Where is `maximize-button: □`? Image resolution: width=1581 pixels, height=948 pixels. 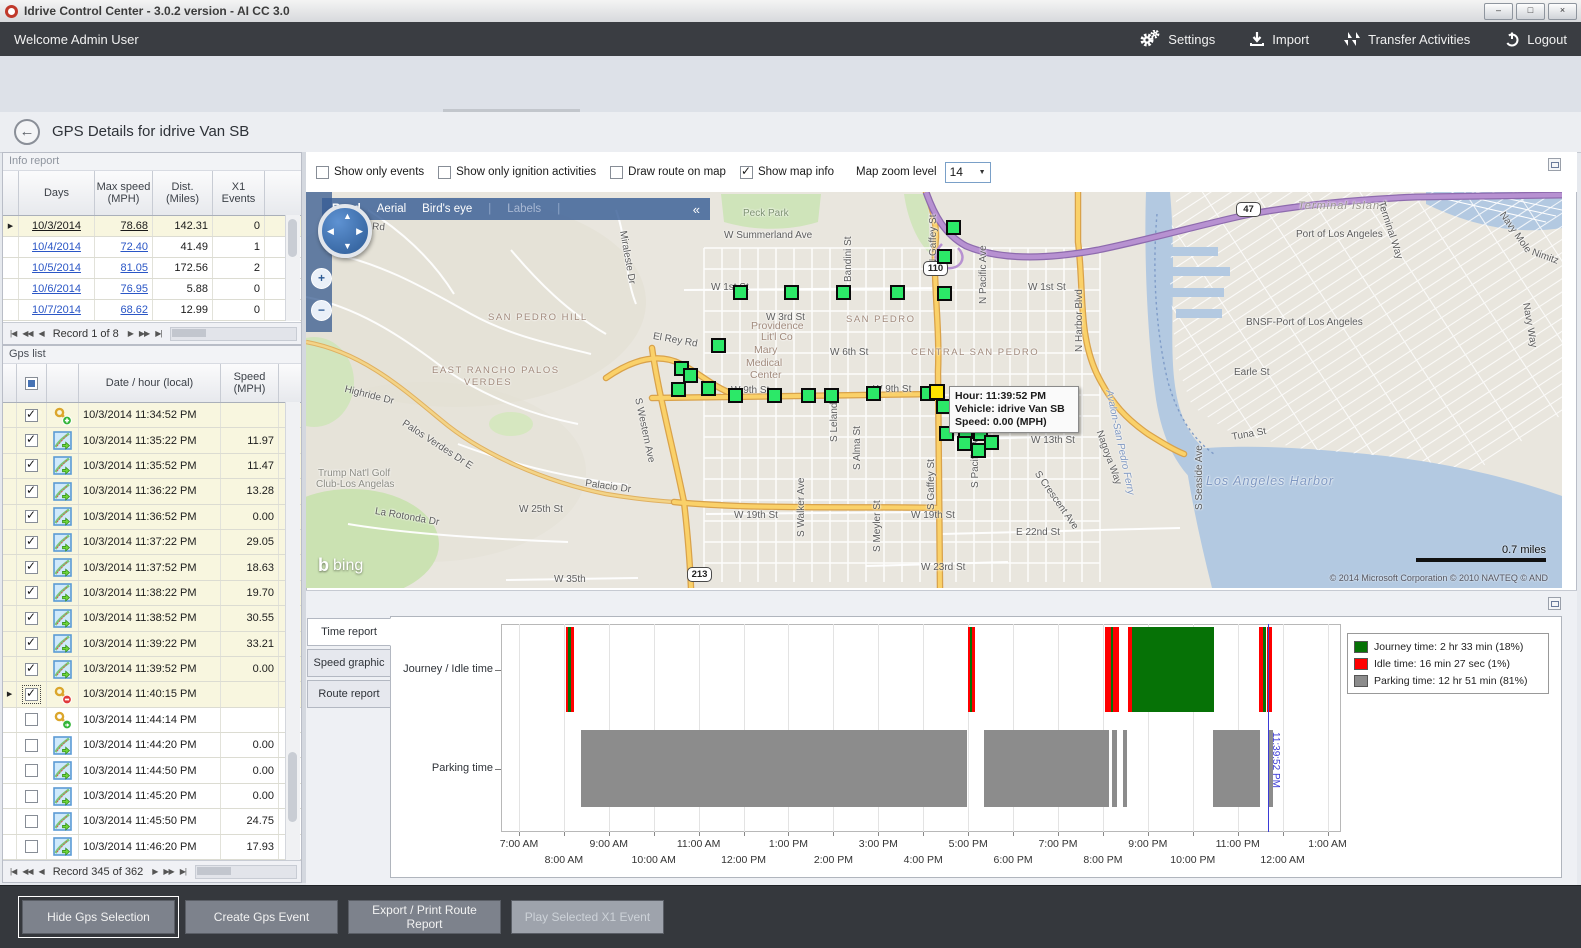 maximize-button: □ is located at coordinates (1530, 11).